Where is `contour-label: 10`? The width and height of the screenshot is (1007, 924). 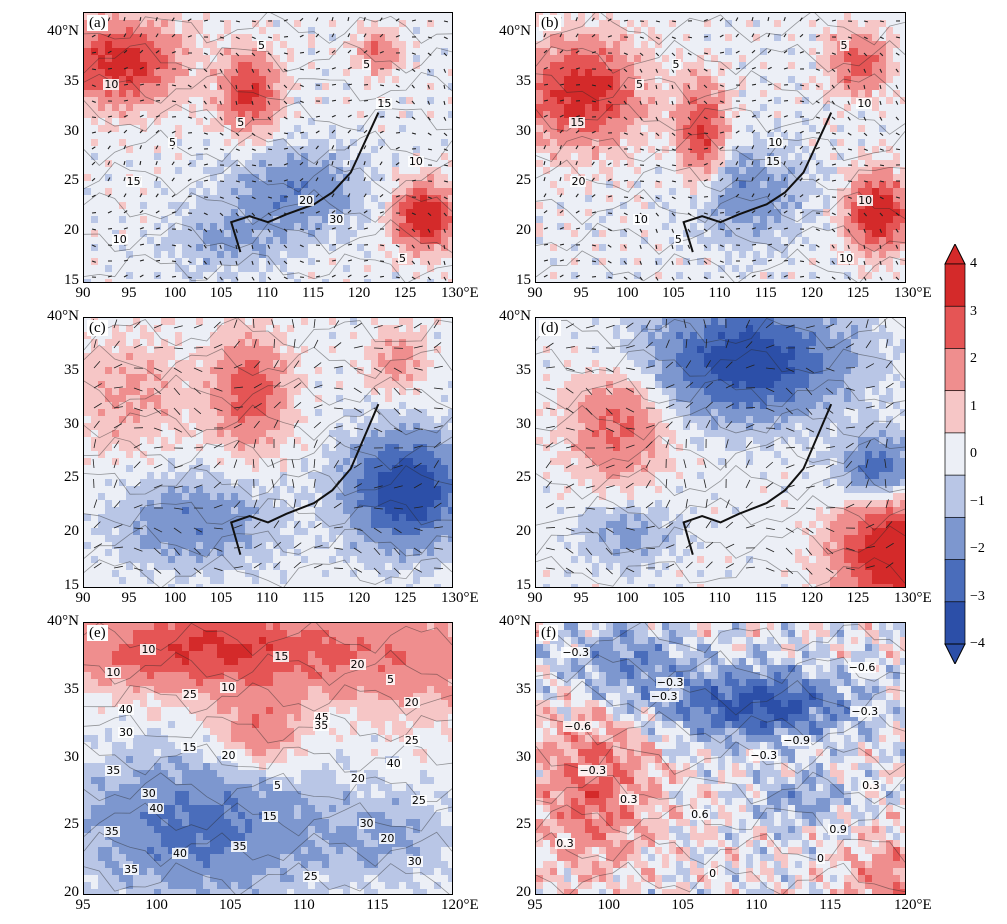 contour-label: 10 is located at coordinates (640, 220).